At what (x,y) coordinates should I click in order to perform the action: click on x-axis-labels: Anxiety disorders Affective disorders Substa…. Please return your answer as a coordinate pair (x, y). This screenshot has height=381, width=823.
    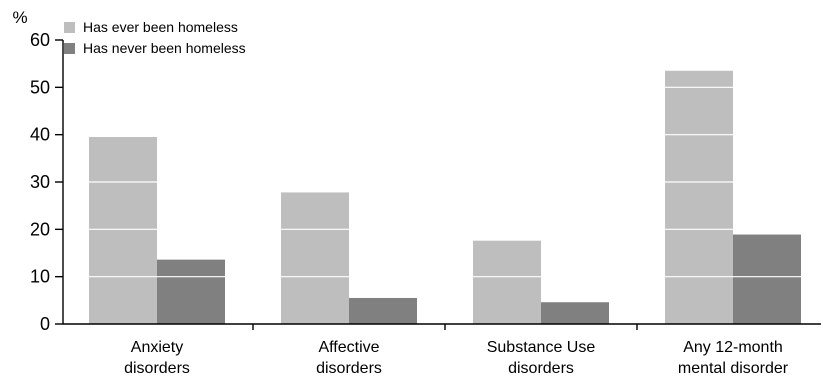
    Looking at the image, I should click on (456, 358).